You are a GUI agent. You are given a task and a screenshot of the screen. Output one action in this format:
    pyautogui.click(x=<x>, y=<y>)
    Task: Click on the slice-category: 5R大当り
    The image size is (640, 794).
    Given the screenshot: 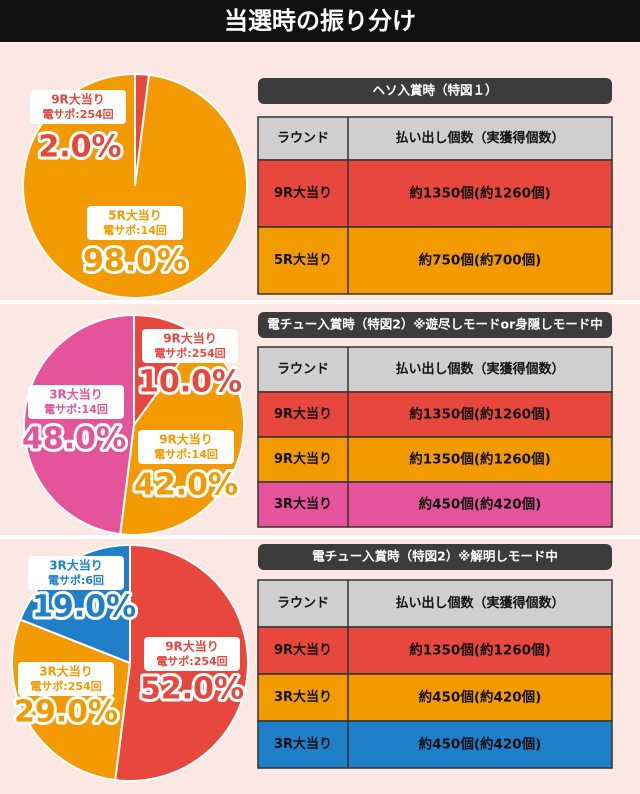 What is the action you would take?
    pyautogui.click(x=135, y=215)
    